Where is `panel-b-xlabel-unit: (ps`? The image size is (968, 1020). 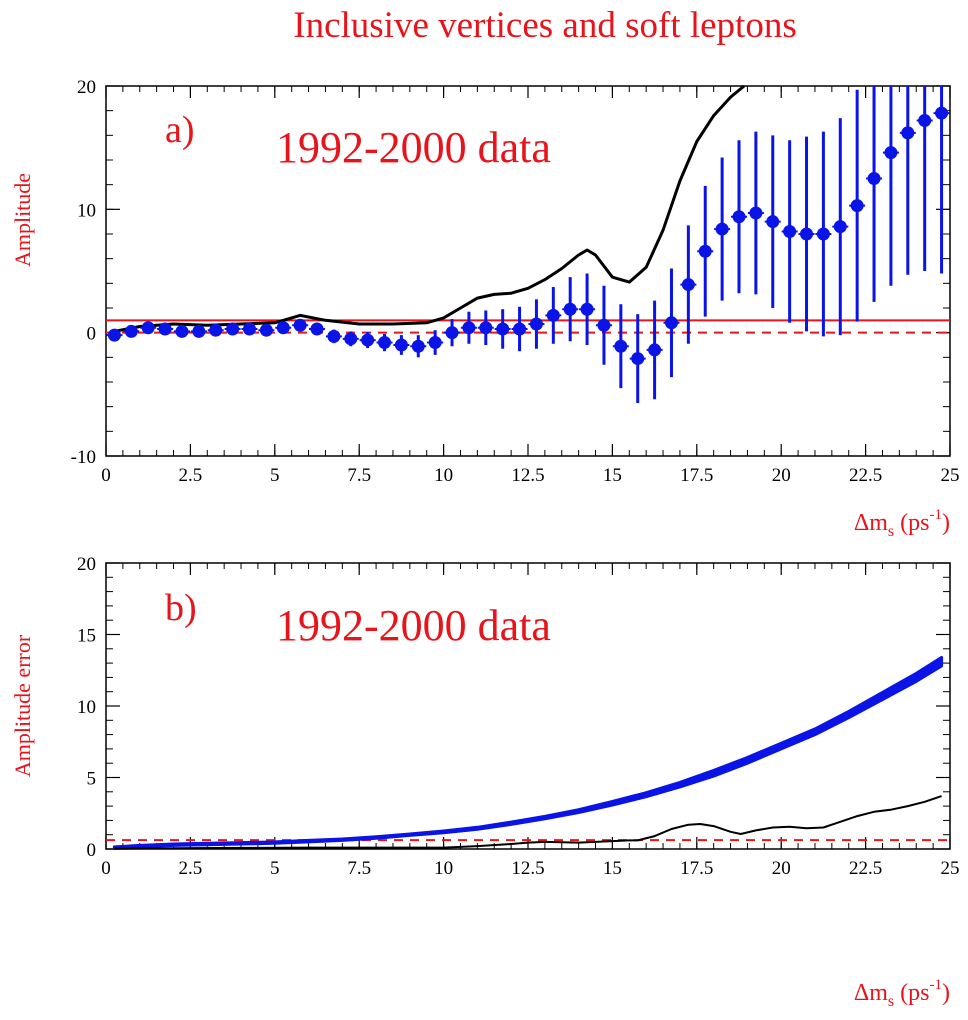
panel-b-xlabel-unit: (ps is located at coordinates (911, 993).